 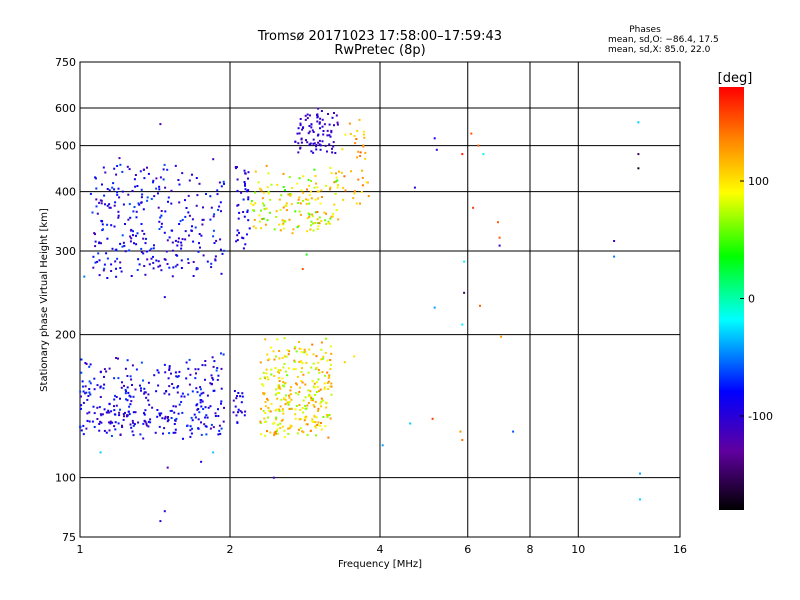 I want to click on stats-line-x: mean, sd,X: 85.0, 22.0, so click(x=659, y=50).